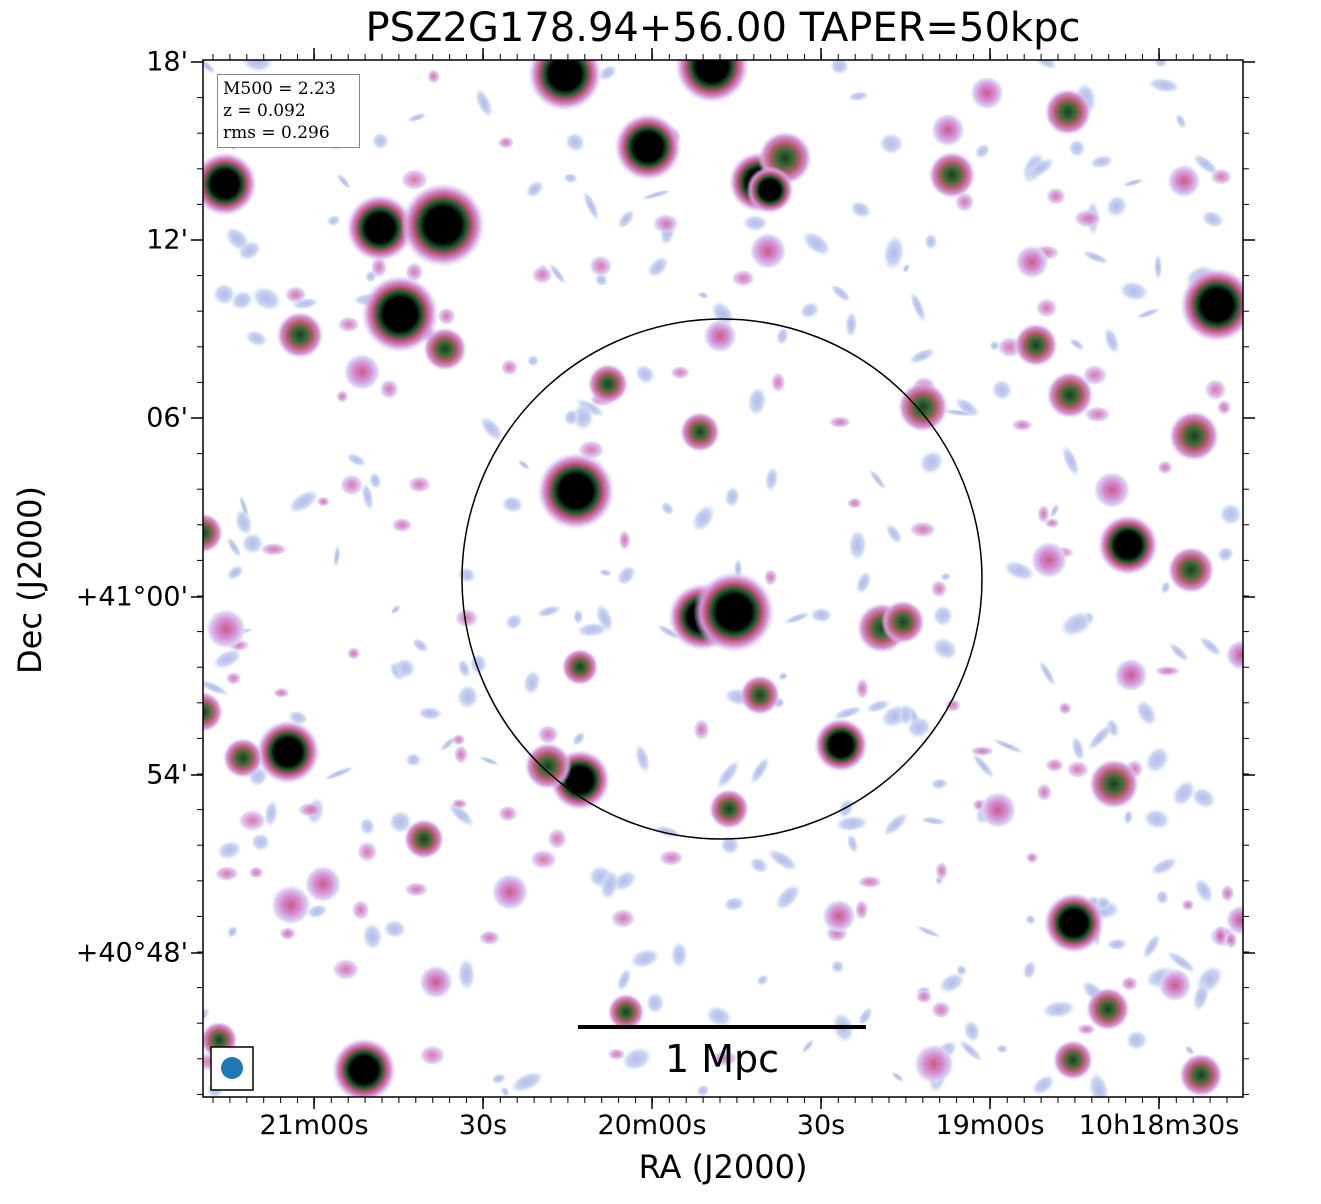 This screenshot has width=1321, height=1204. I want to click on y-tick-label: 18', so click(167, 62).